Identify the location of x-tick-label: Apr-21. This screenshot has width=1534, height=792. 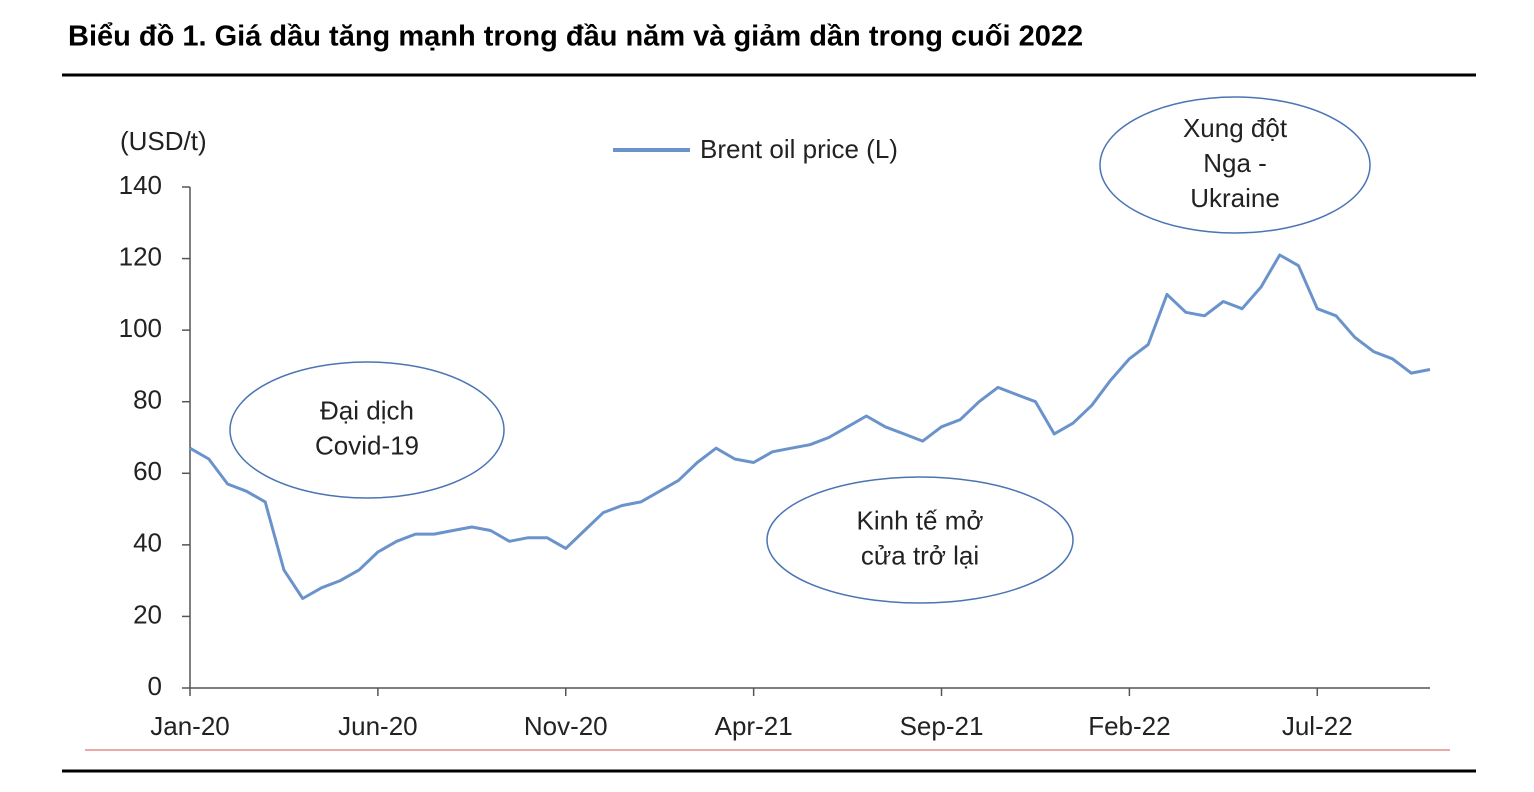
(754, 726).